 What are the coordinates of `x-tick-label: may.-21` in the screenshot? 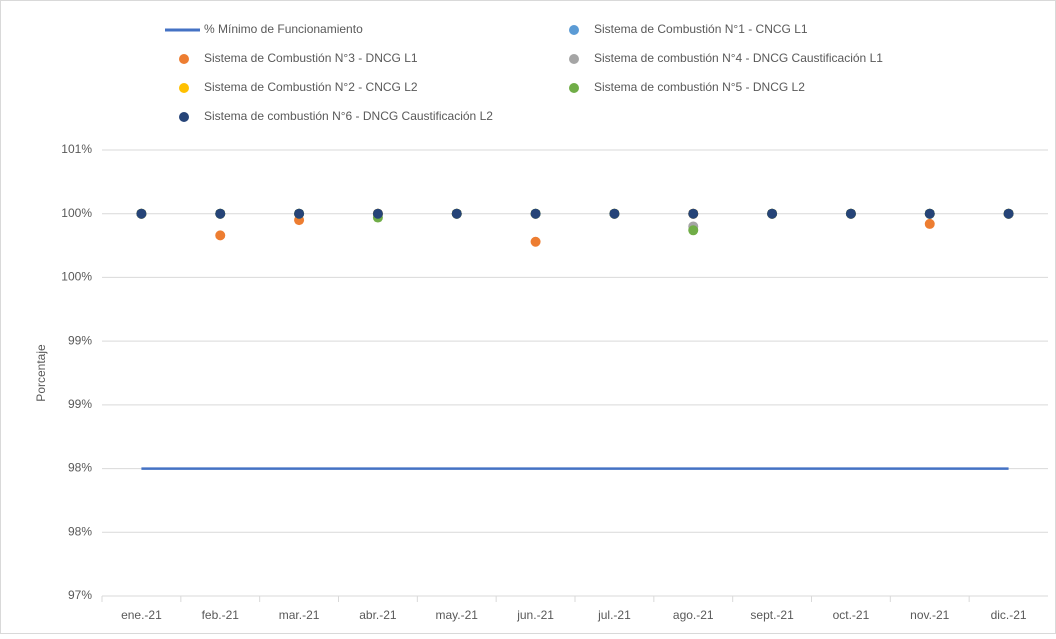 It's located at (457, 615).